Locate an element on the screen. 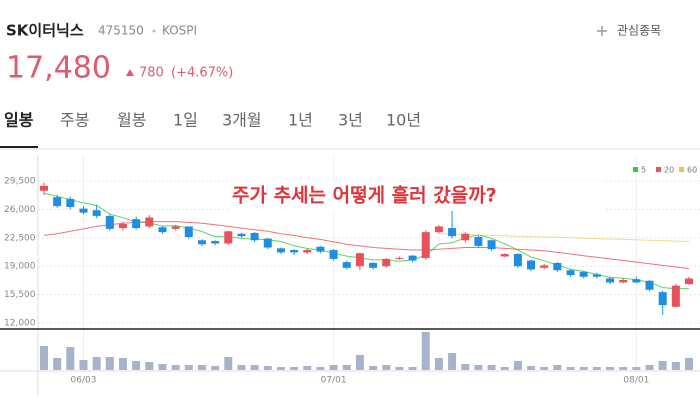 The width and height of the screenshot is (700, 404). y-tick-label: 19,000 is located at coordinates (20, 267).